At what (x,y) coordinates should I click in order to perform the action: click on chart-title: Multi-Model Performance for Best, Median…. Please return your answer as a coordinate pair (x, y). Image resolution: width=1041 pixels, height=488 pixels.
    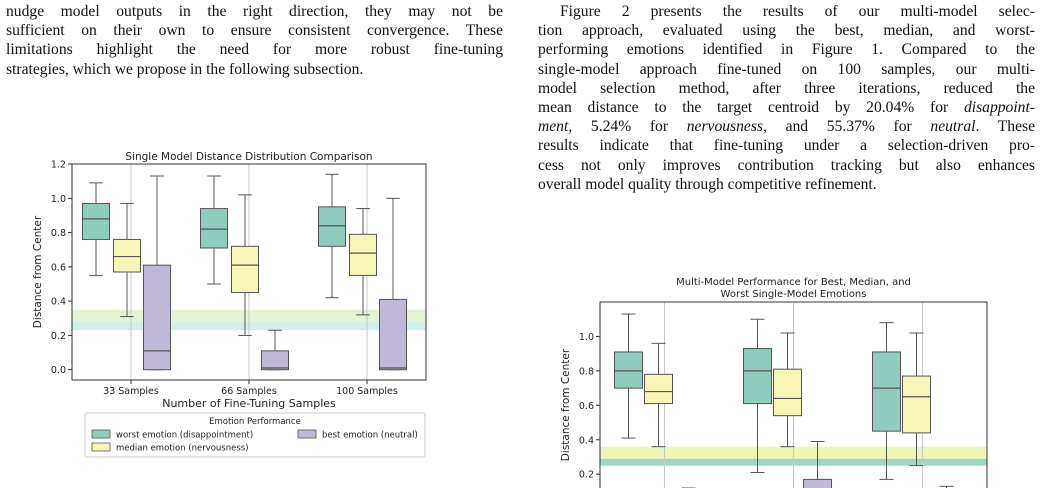
    Looking at the image, I should click on (793, 282).